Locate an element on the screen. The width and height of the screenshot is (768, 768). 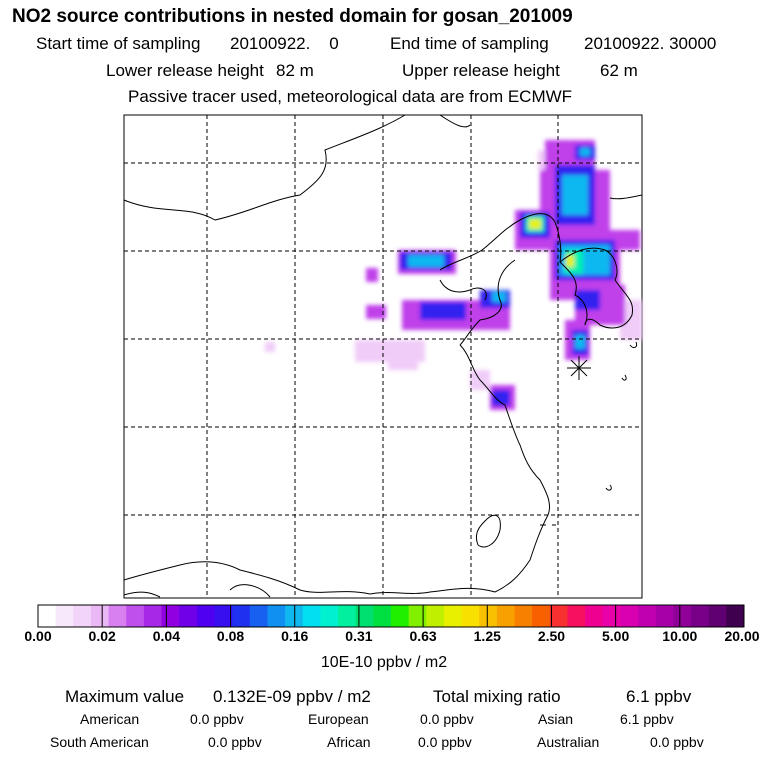
colorbar-tick-label: 2.50 is located at coordinates (551, 636).